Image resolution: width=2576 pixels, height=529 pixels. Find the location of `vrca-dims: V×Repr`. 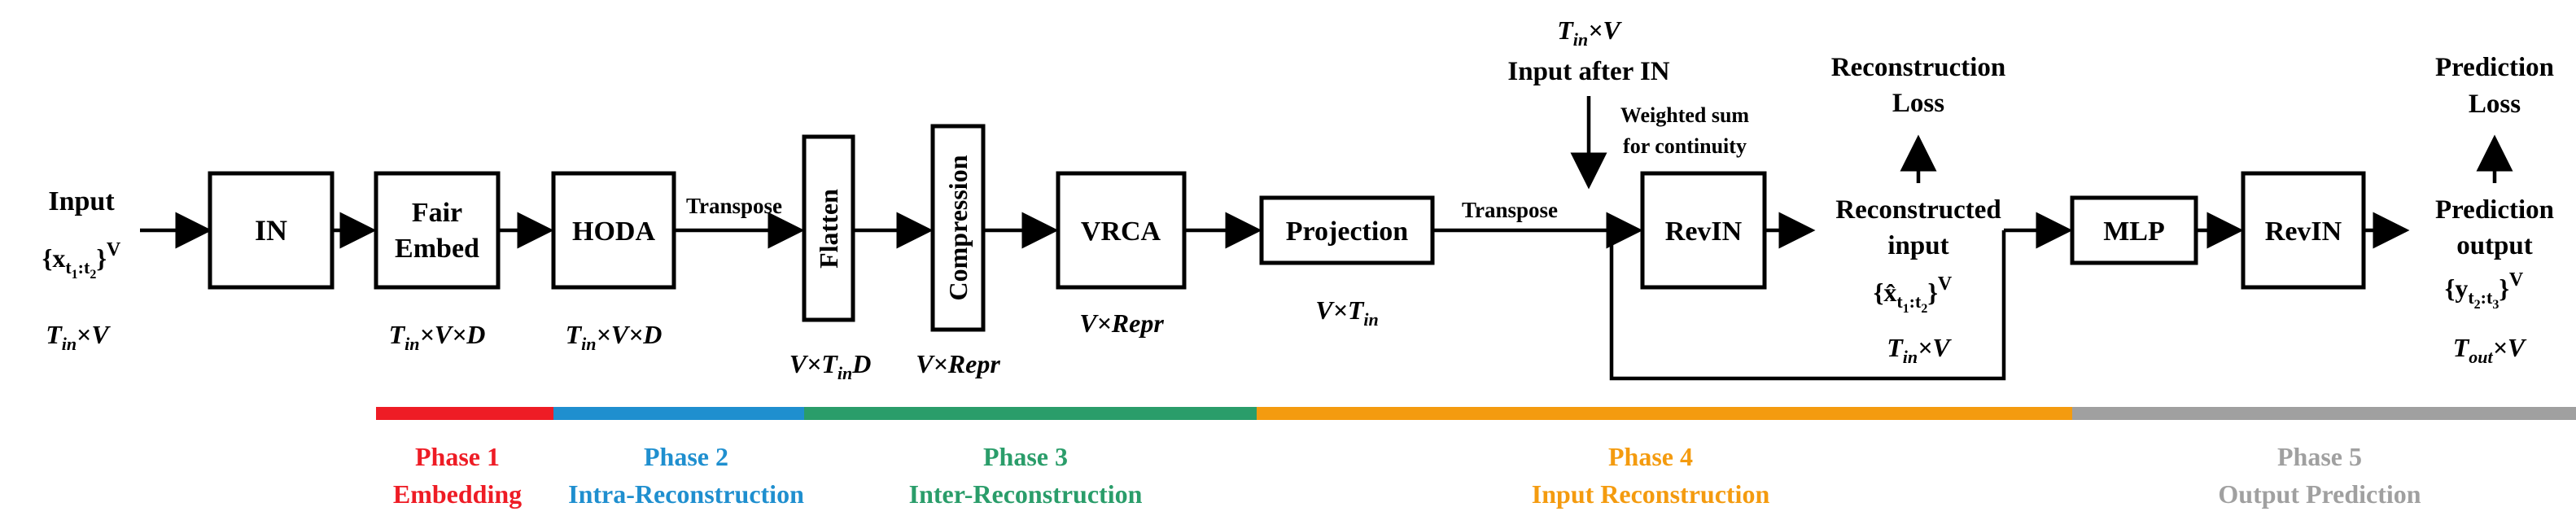

vrca-dims: V×Repr is located at coordinates (1121, 323).